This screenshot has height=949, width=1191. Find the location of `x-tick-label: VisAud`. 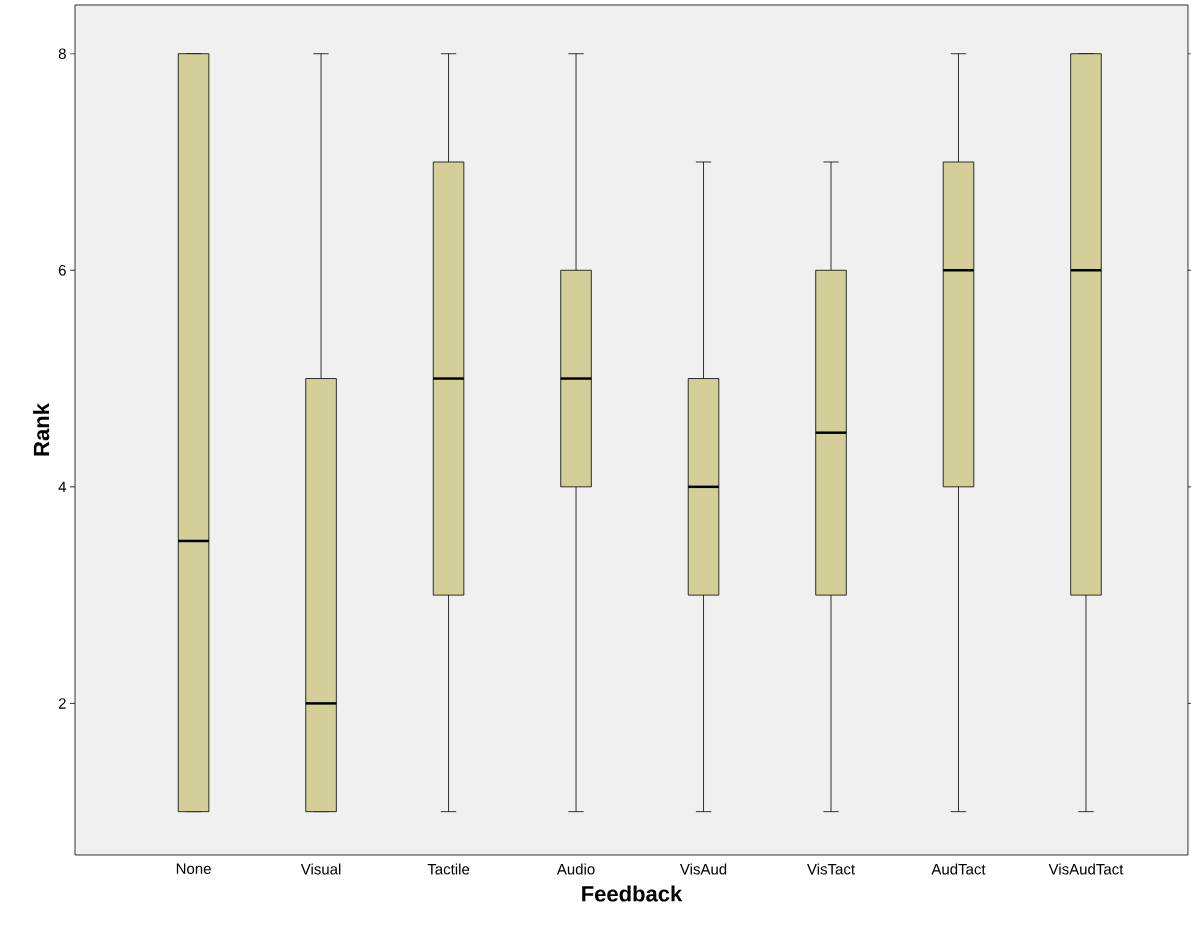

x-tick-label: VisAud is located at coordinates (703, 869).